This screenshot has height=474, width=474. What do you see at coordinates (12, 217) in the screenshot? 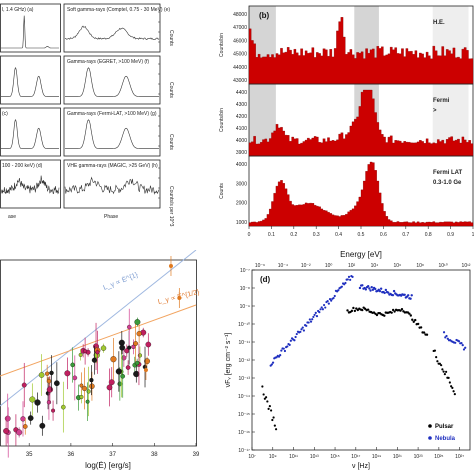
I see `profile-xlabel-left: ase` at bounding box center [12, 217].